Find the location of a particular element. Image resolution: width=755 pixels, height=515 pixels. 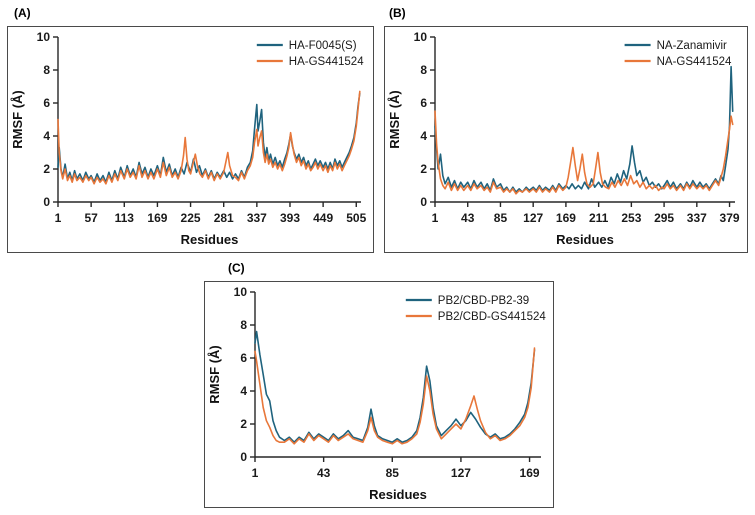

legend-label: NA-Zanamivir is located at coordinates (692, 46).